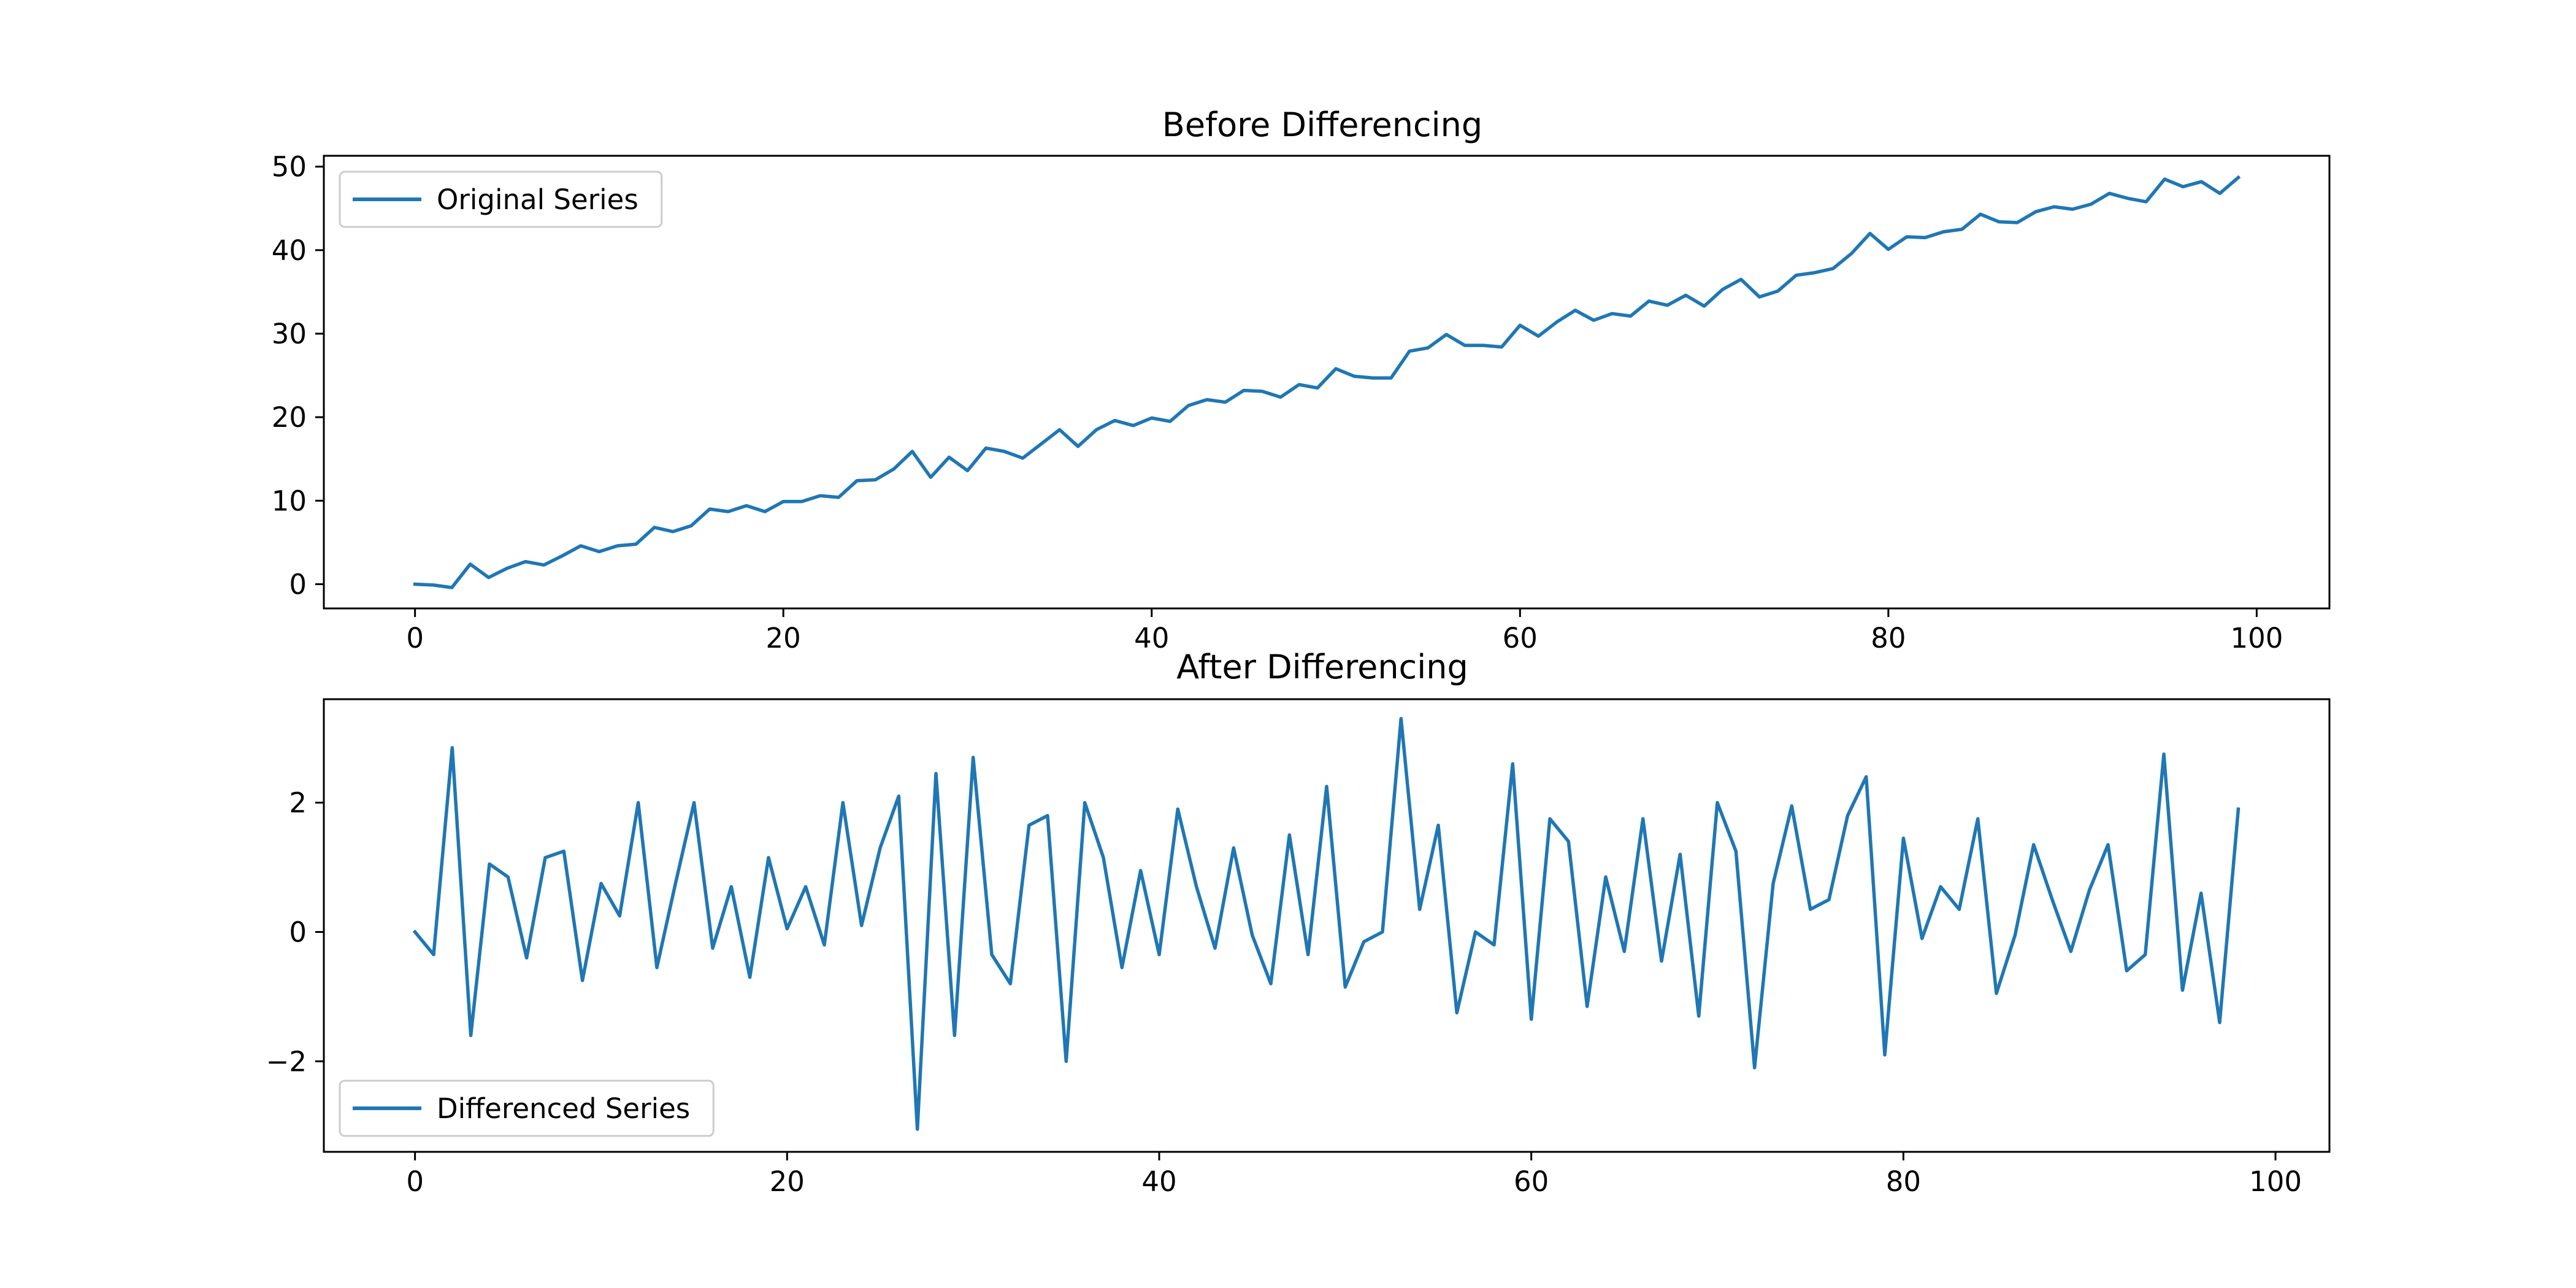  I want to click on chart-title-before: Before Differencing, so click(1322, 124).